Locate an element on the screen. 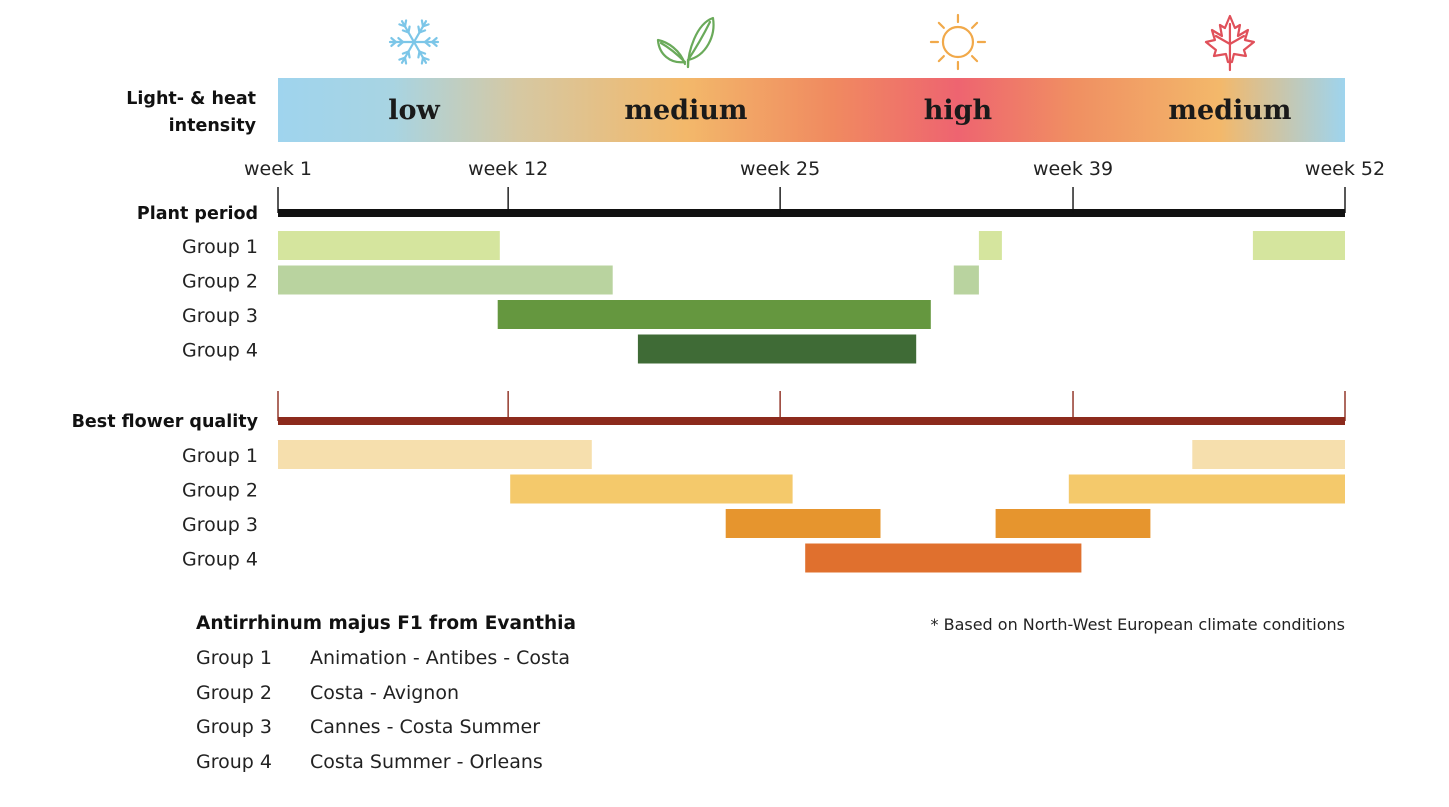 The width and height of the screenshot is (1449, 807). legend-group: Group 2 is located at coordinates (234, 692).